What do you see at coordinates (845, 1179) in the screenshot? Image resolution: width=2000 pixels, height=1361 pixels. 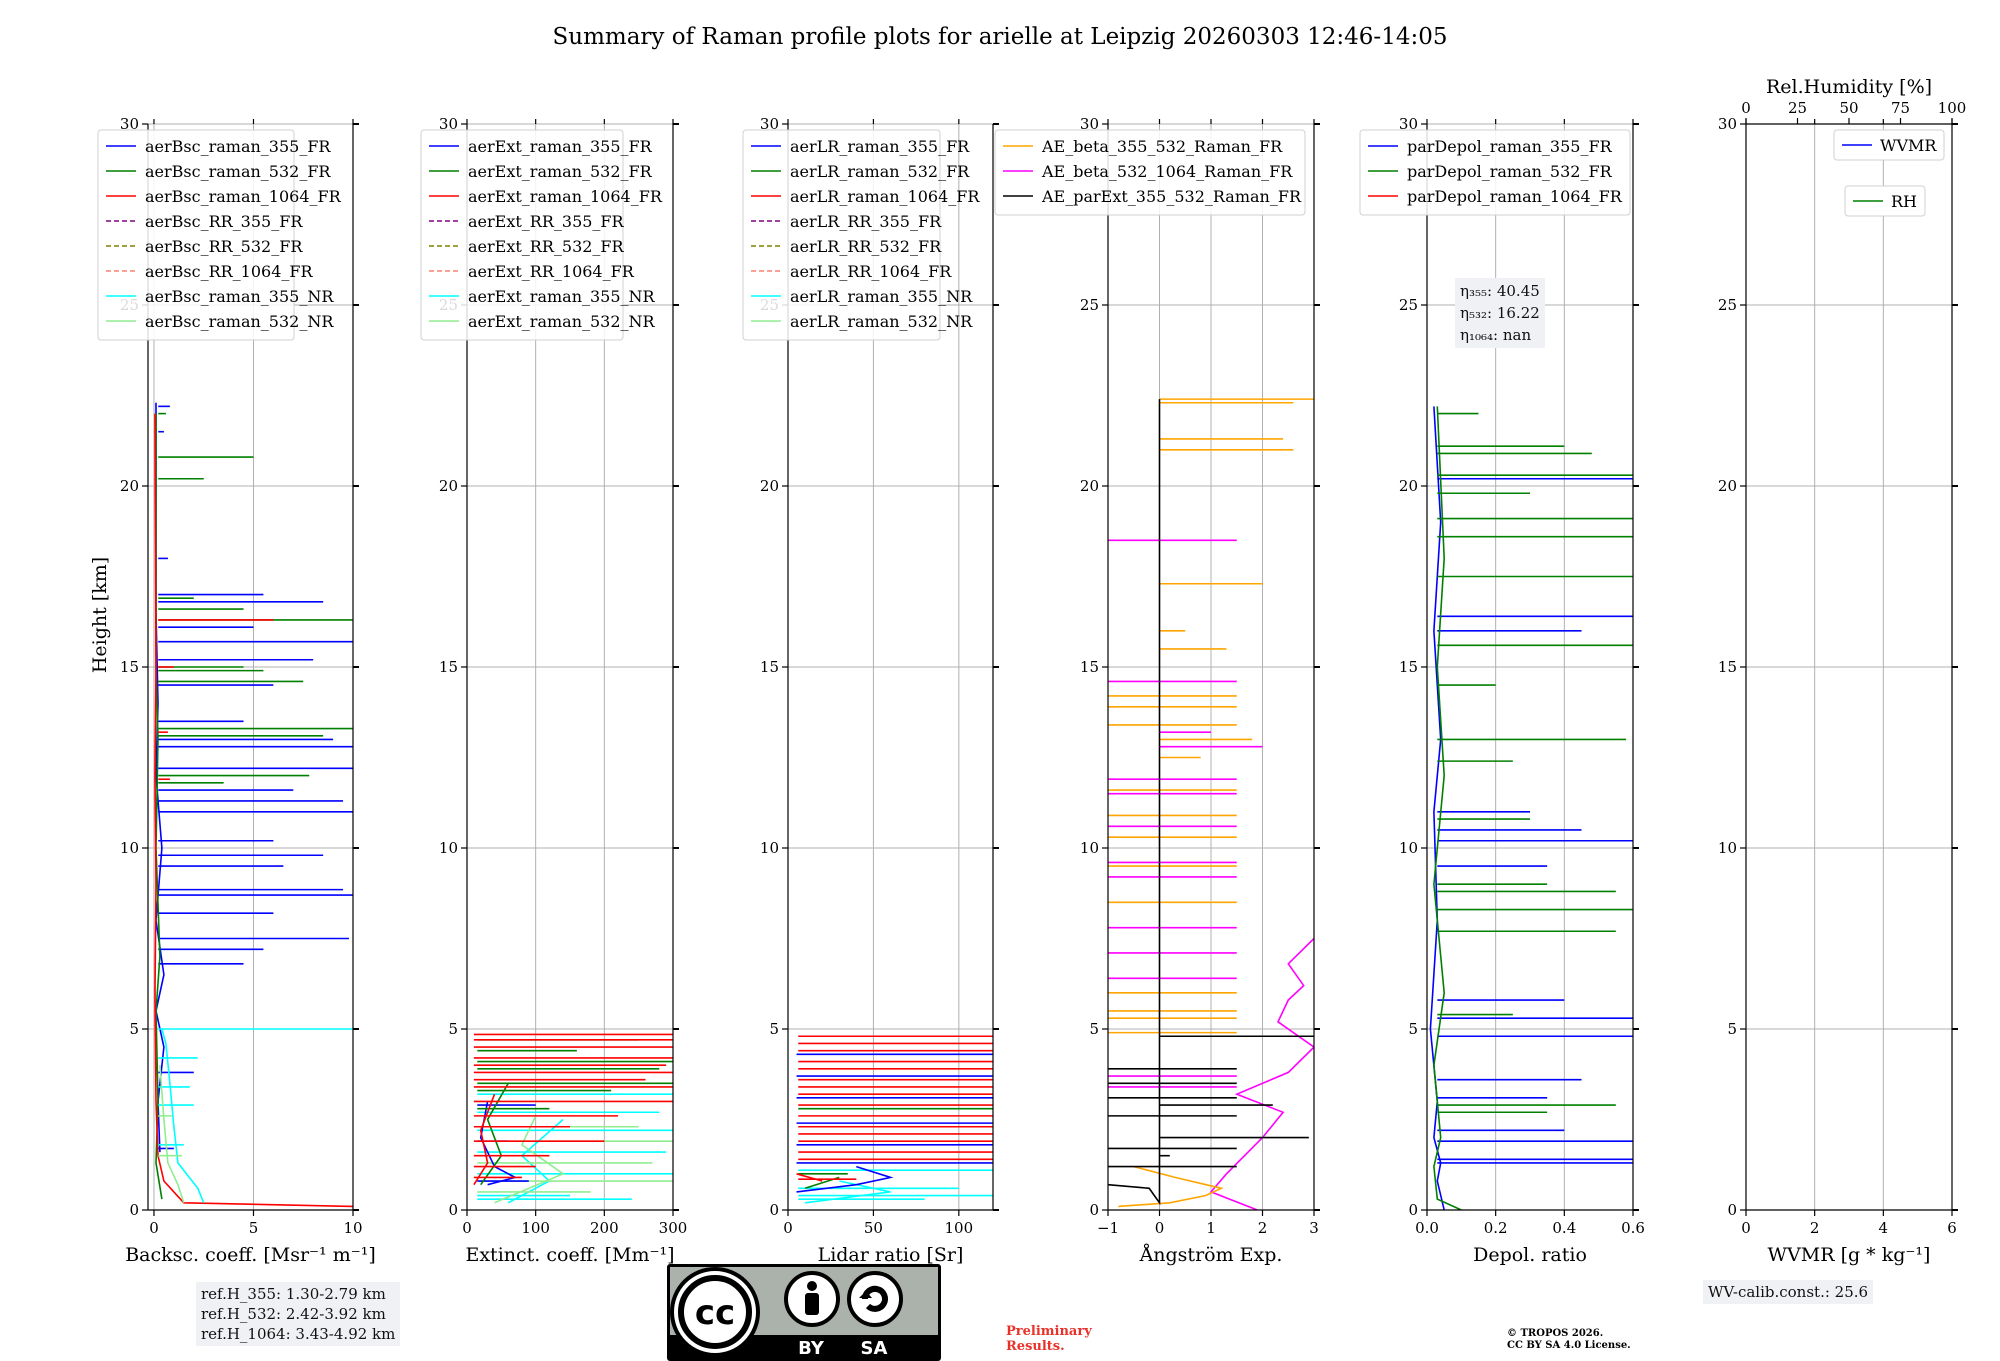 I see `series-line-aerlr-raman-355-fr` at bounding box center [845, 1179].